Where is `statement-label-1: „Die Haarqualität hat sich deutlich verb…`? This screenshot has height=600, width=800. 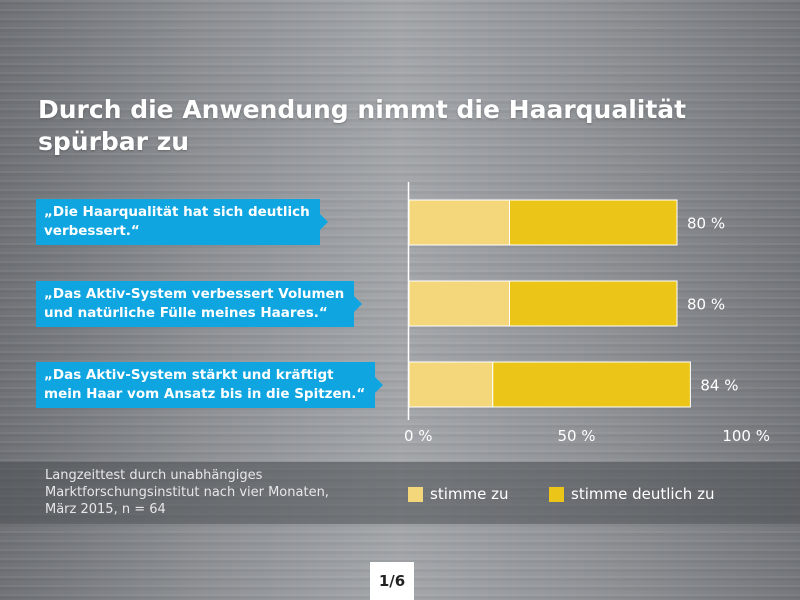
statement-label-1: „Die Haarqualität hat sich deutlich verb… is located at coordinates (182, 222).